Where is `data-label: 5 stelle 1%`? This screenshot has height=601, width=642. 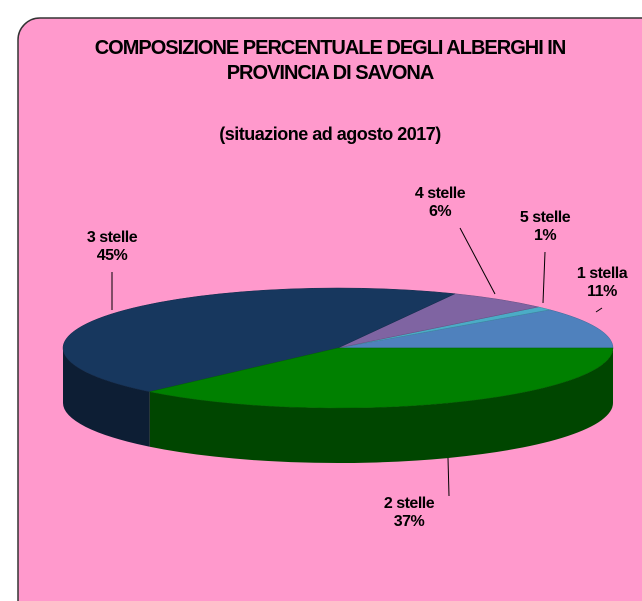
data-label: 5 stelle 1% is located at coordinates (545, 226).